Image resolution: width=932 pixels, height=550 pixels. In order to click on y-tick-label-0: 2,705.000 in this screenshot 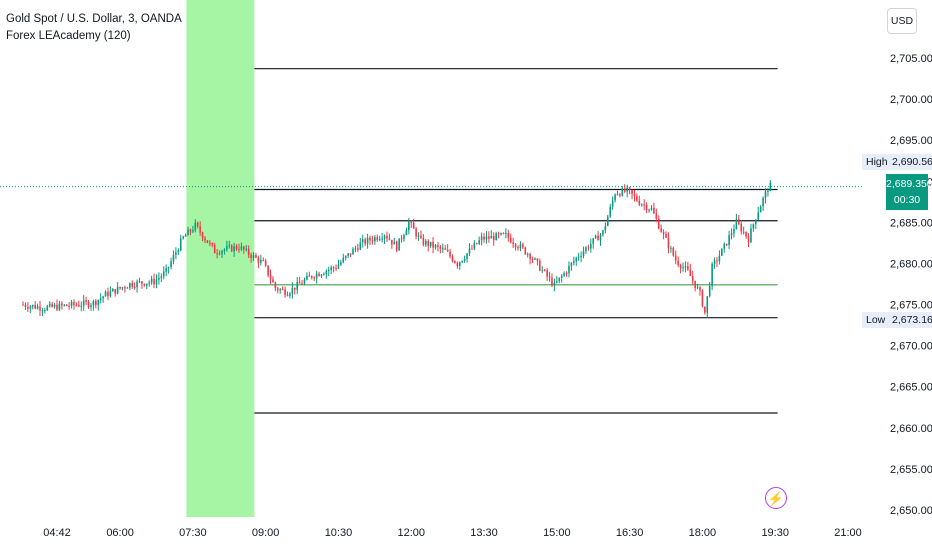, I will do `click(911, 59)`.